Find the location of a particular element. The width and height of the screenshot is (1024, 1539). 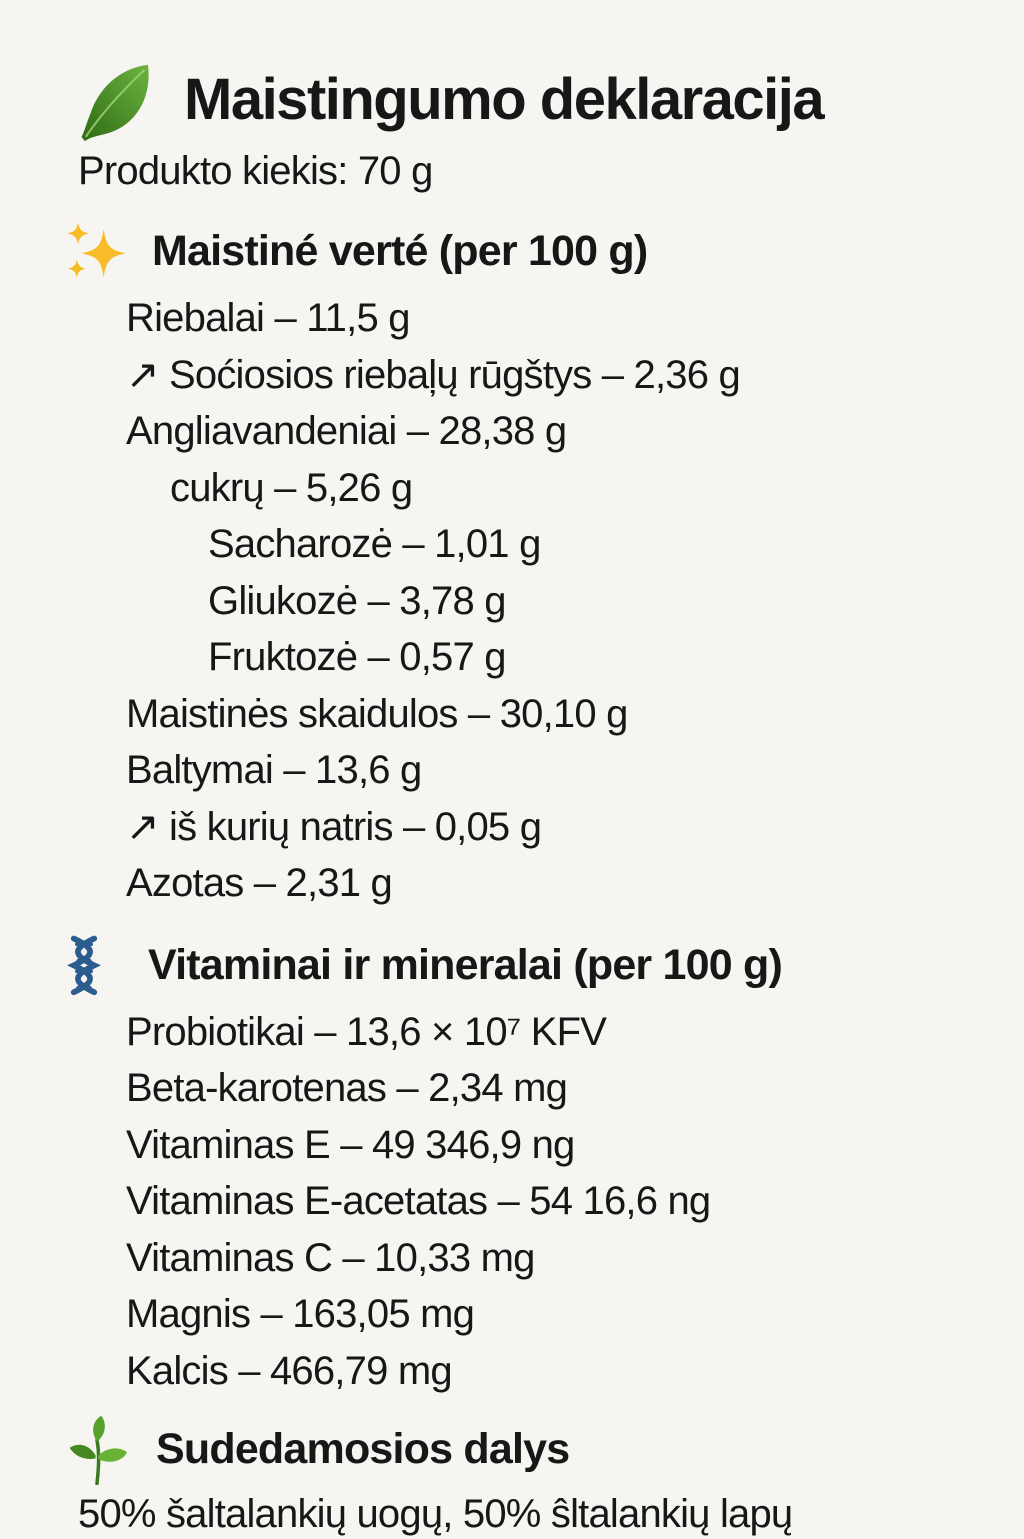

section-header-ingredients: Sudedamosios dalys is located at coordinates (524, 1450).